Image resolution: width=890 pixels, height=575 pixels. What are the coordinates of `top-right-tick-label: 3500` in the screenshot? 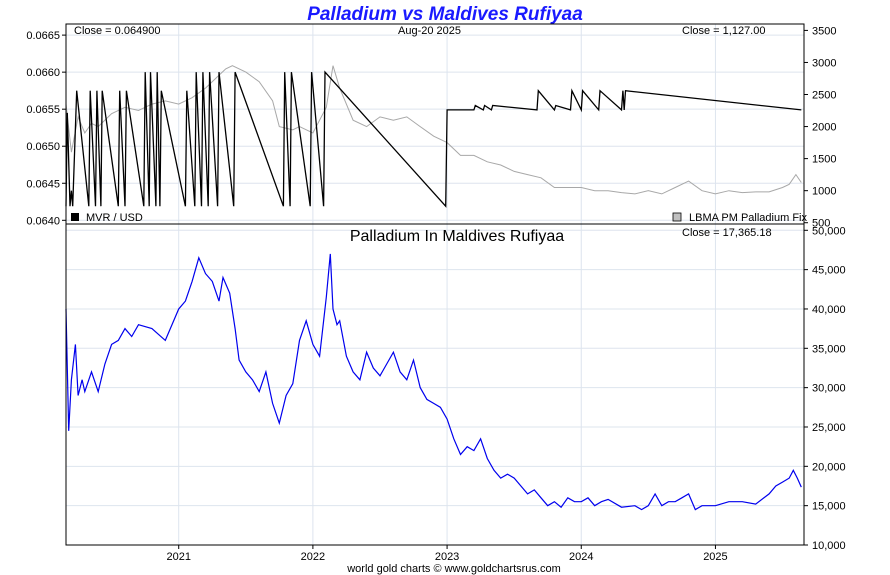 It's located at (824, 31).